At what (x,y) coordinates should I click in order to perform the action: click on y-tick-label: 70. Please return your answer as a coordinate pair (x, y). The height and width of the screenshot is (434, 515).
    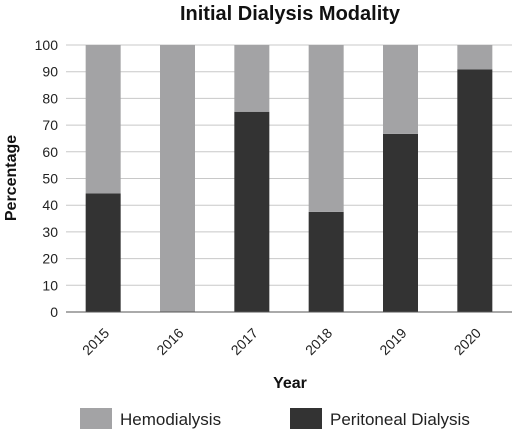
    Looking at the image, I should click on (50, 125).